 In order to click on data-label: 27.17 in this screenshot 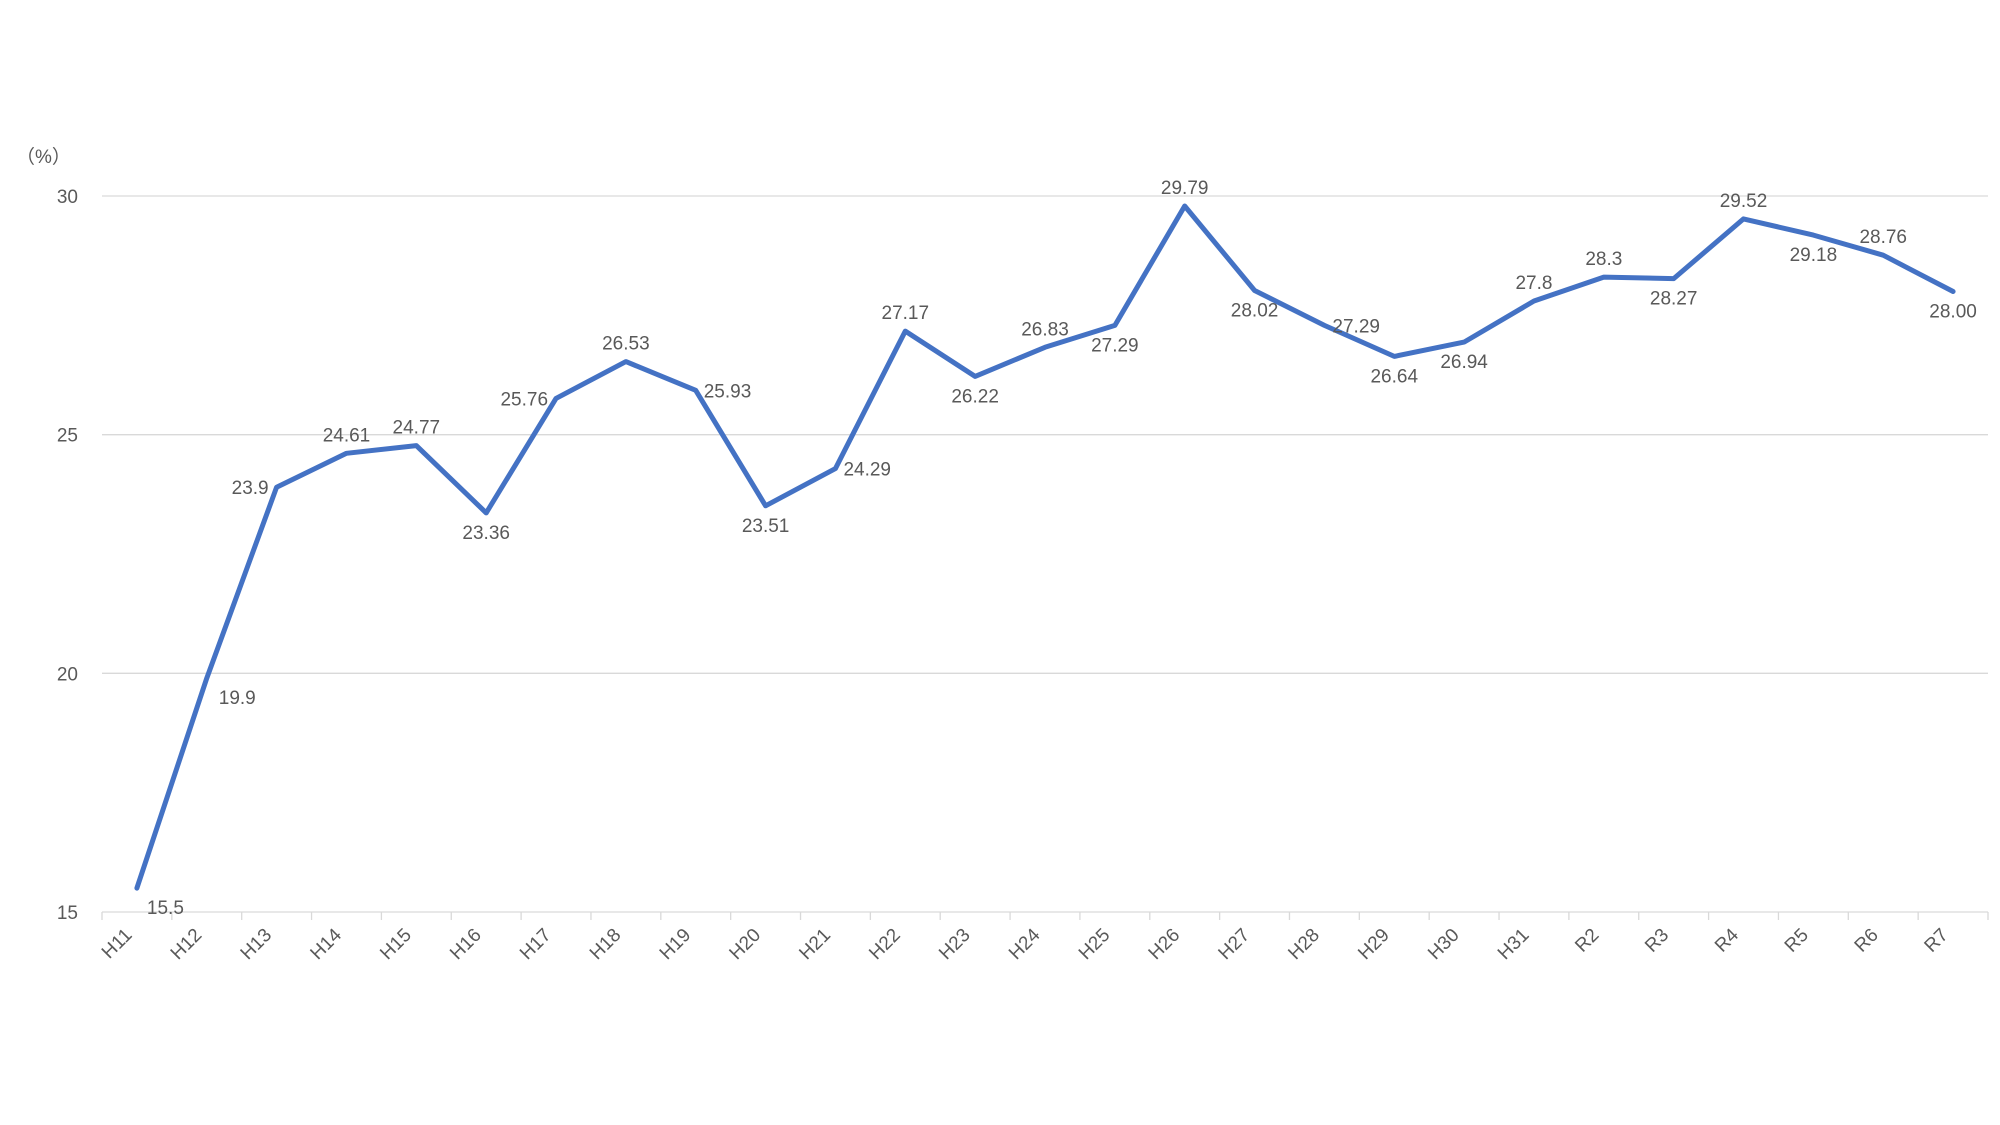, I will do `click(906, 313)`.